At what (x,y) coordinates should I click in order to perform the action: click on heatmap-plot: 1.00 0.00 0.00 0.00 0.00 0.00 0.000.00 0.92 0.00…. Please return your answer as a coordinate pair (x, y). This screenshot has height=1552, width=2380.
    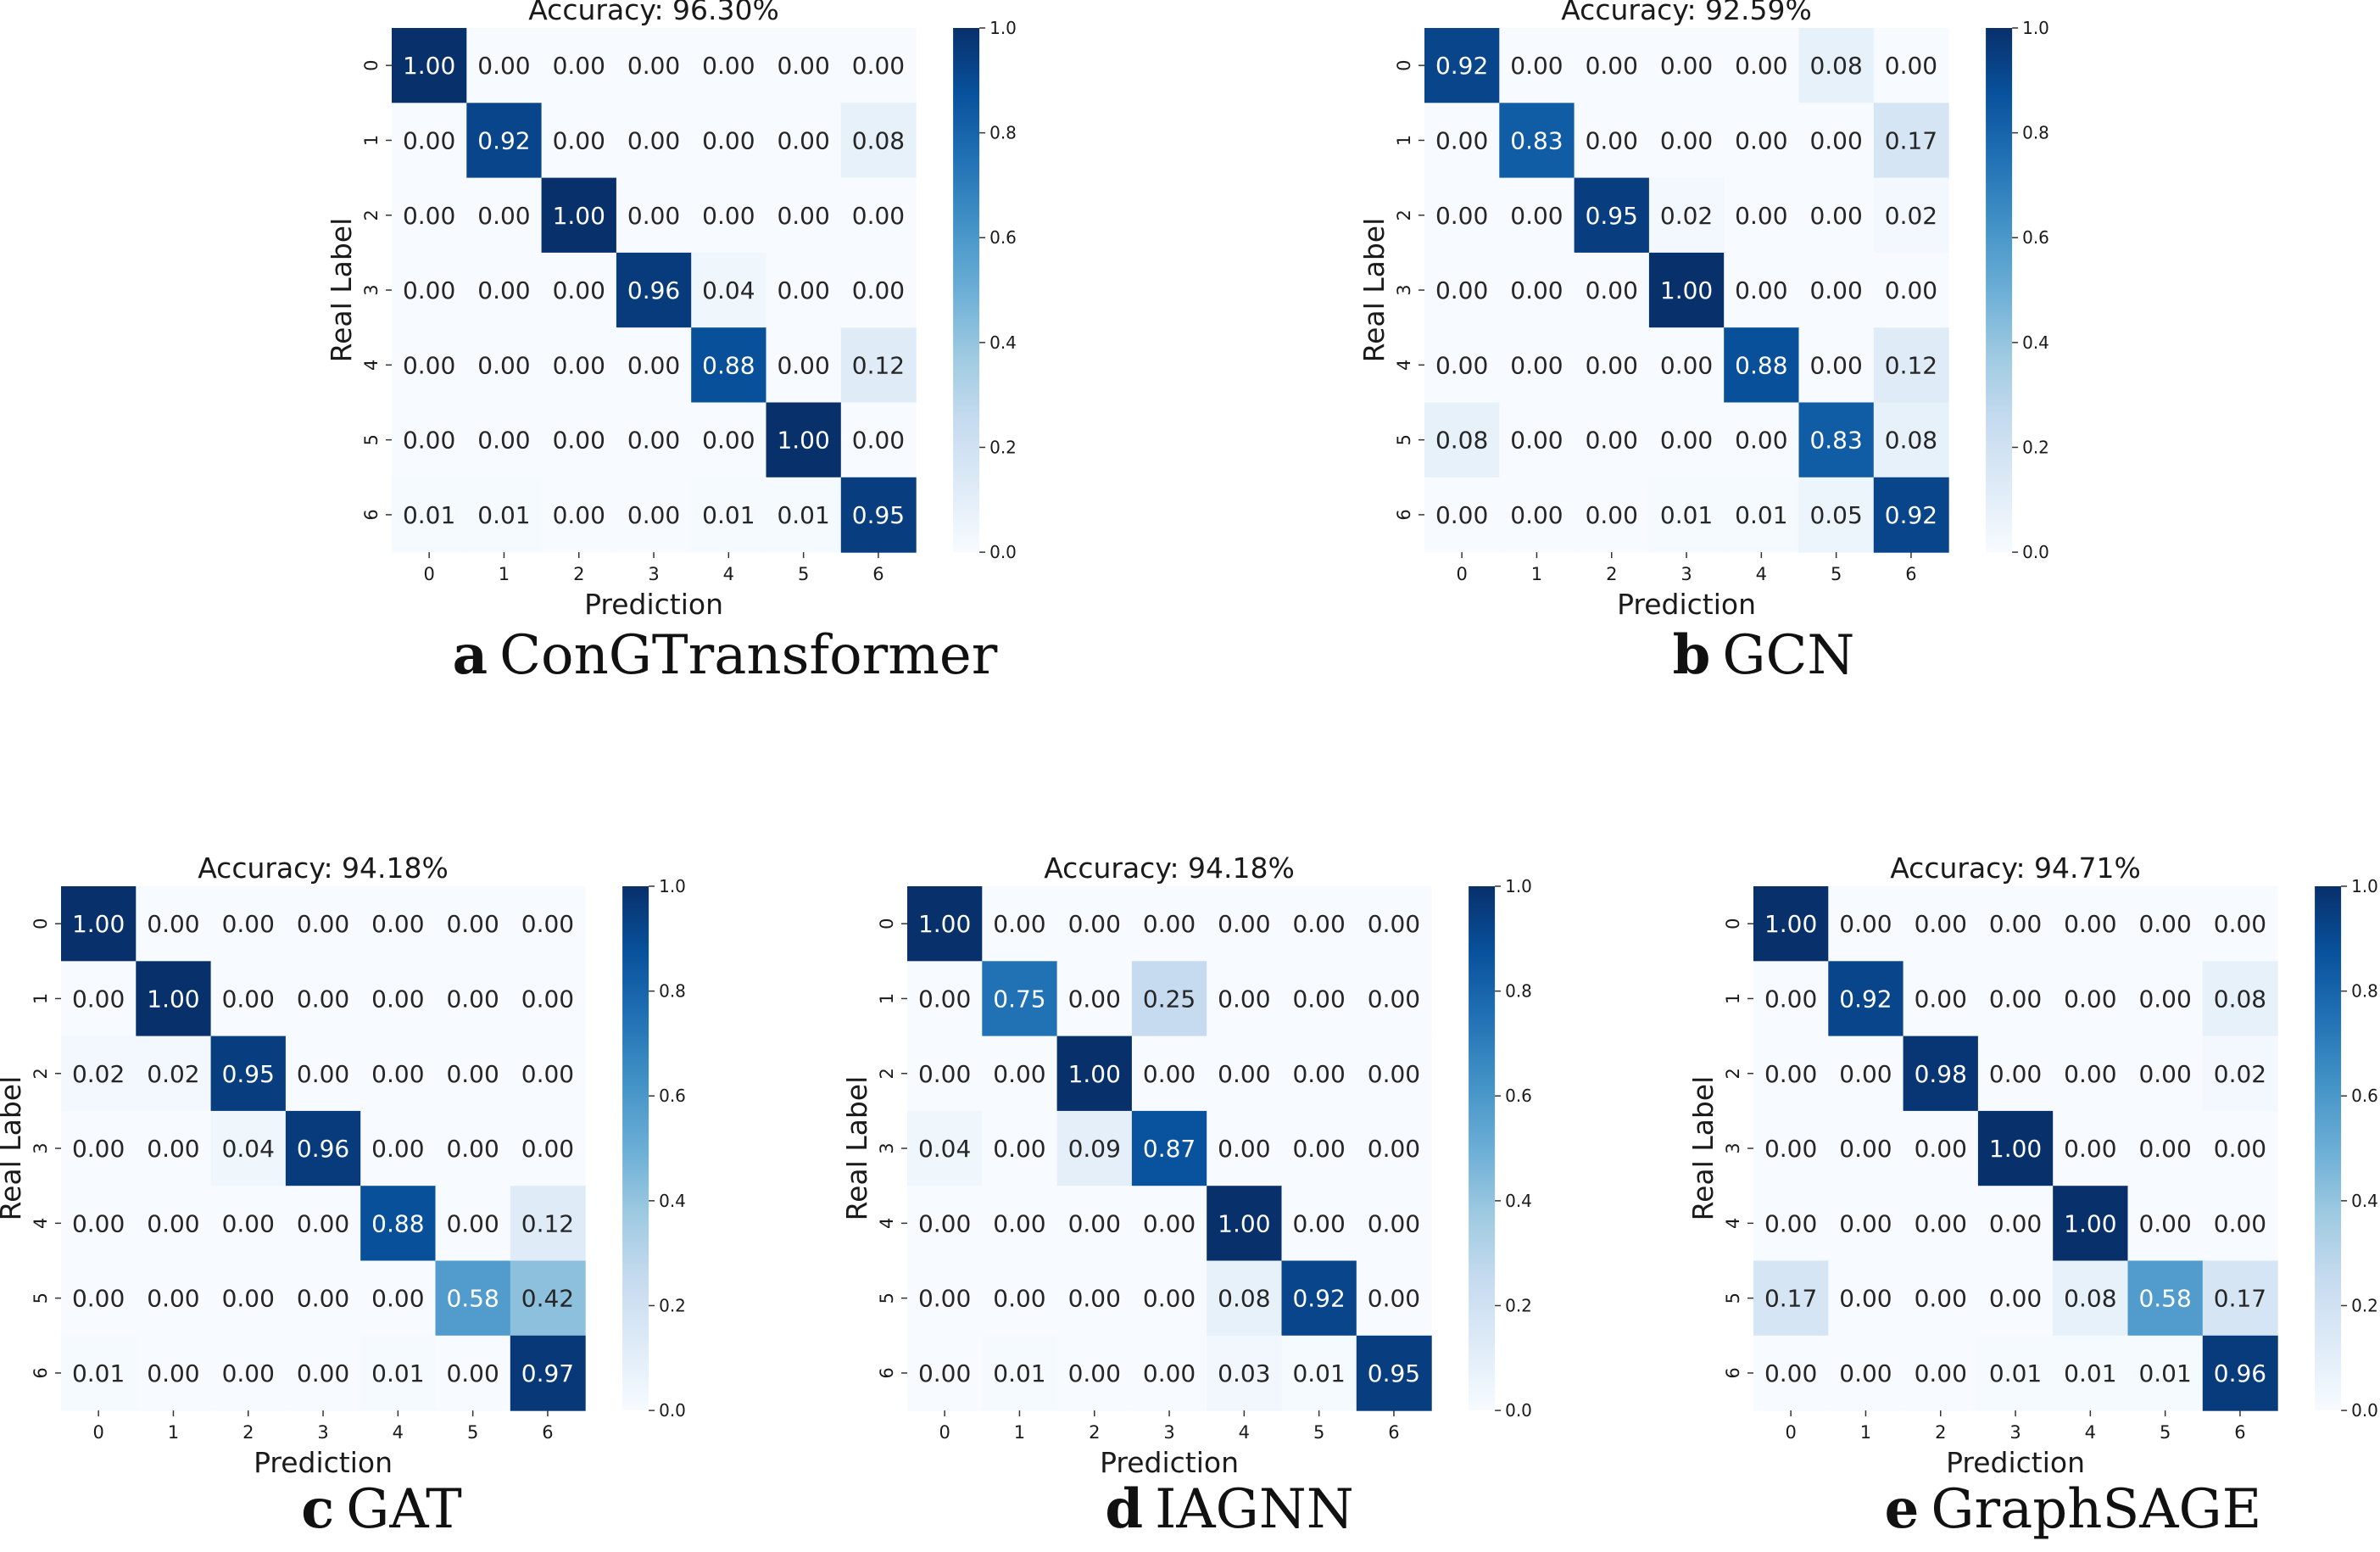
    Looking at the image, I should click on (674, 310).